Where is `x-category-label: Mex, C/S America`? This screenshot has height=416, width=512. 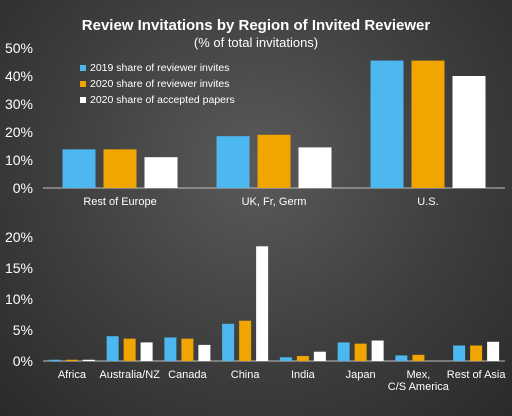 x-category-label: Mex, C/S America is located at coordinates (419, 381).